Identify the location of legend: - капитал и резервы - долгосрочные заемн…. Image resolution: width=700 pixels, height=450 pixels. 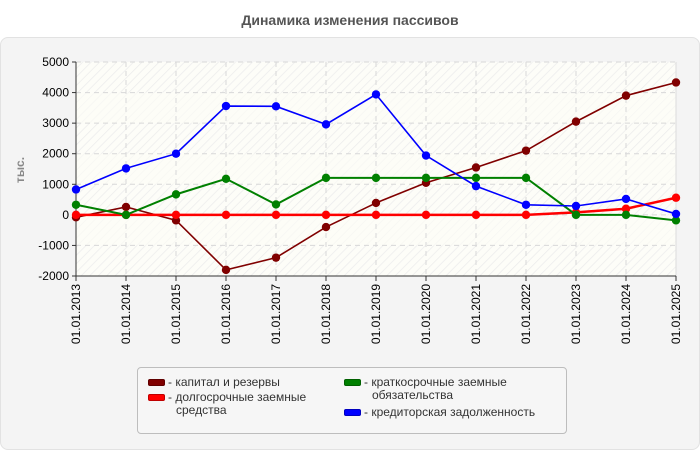
(352, 400).